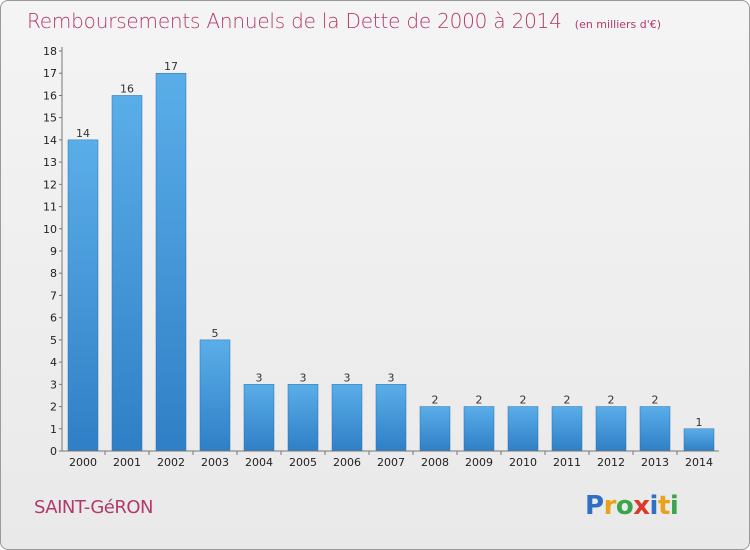 This screenshot has width=750, height=550. I want to click on x-tick-label: 2004, so click(259, 462).